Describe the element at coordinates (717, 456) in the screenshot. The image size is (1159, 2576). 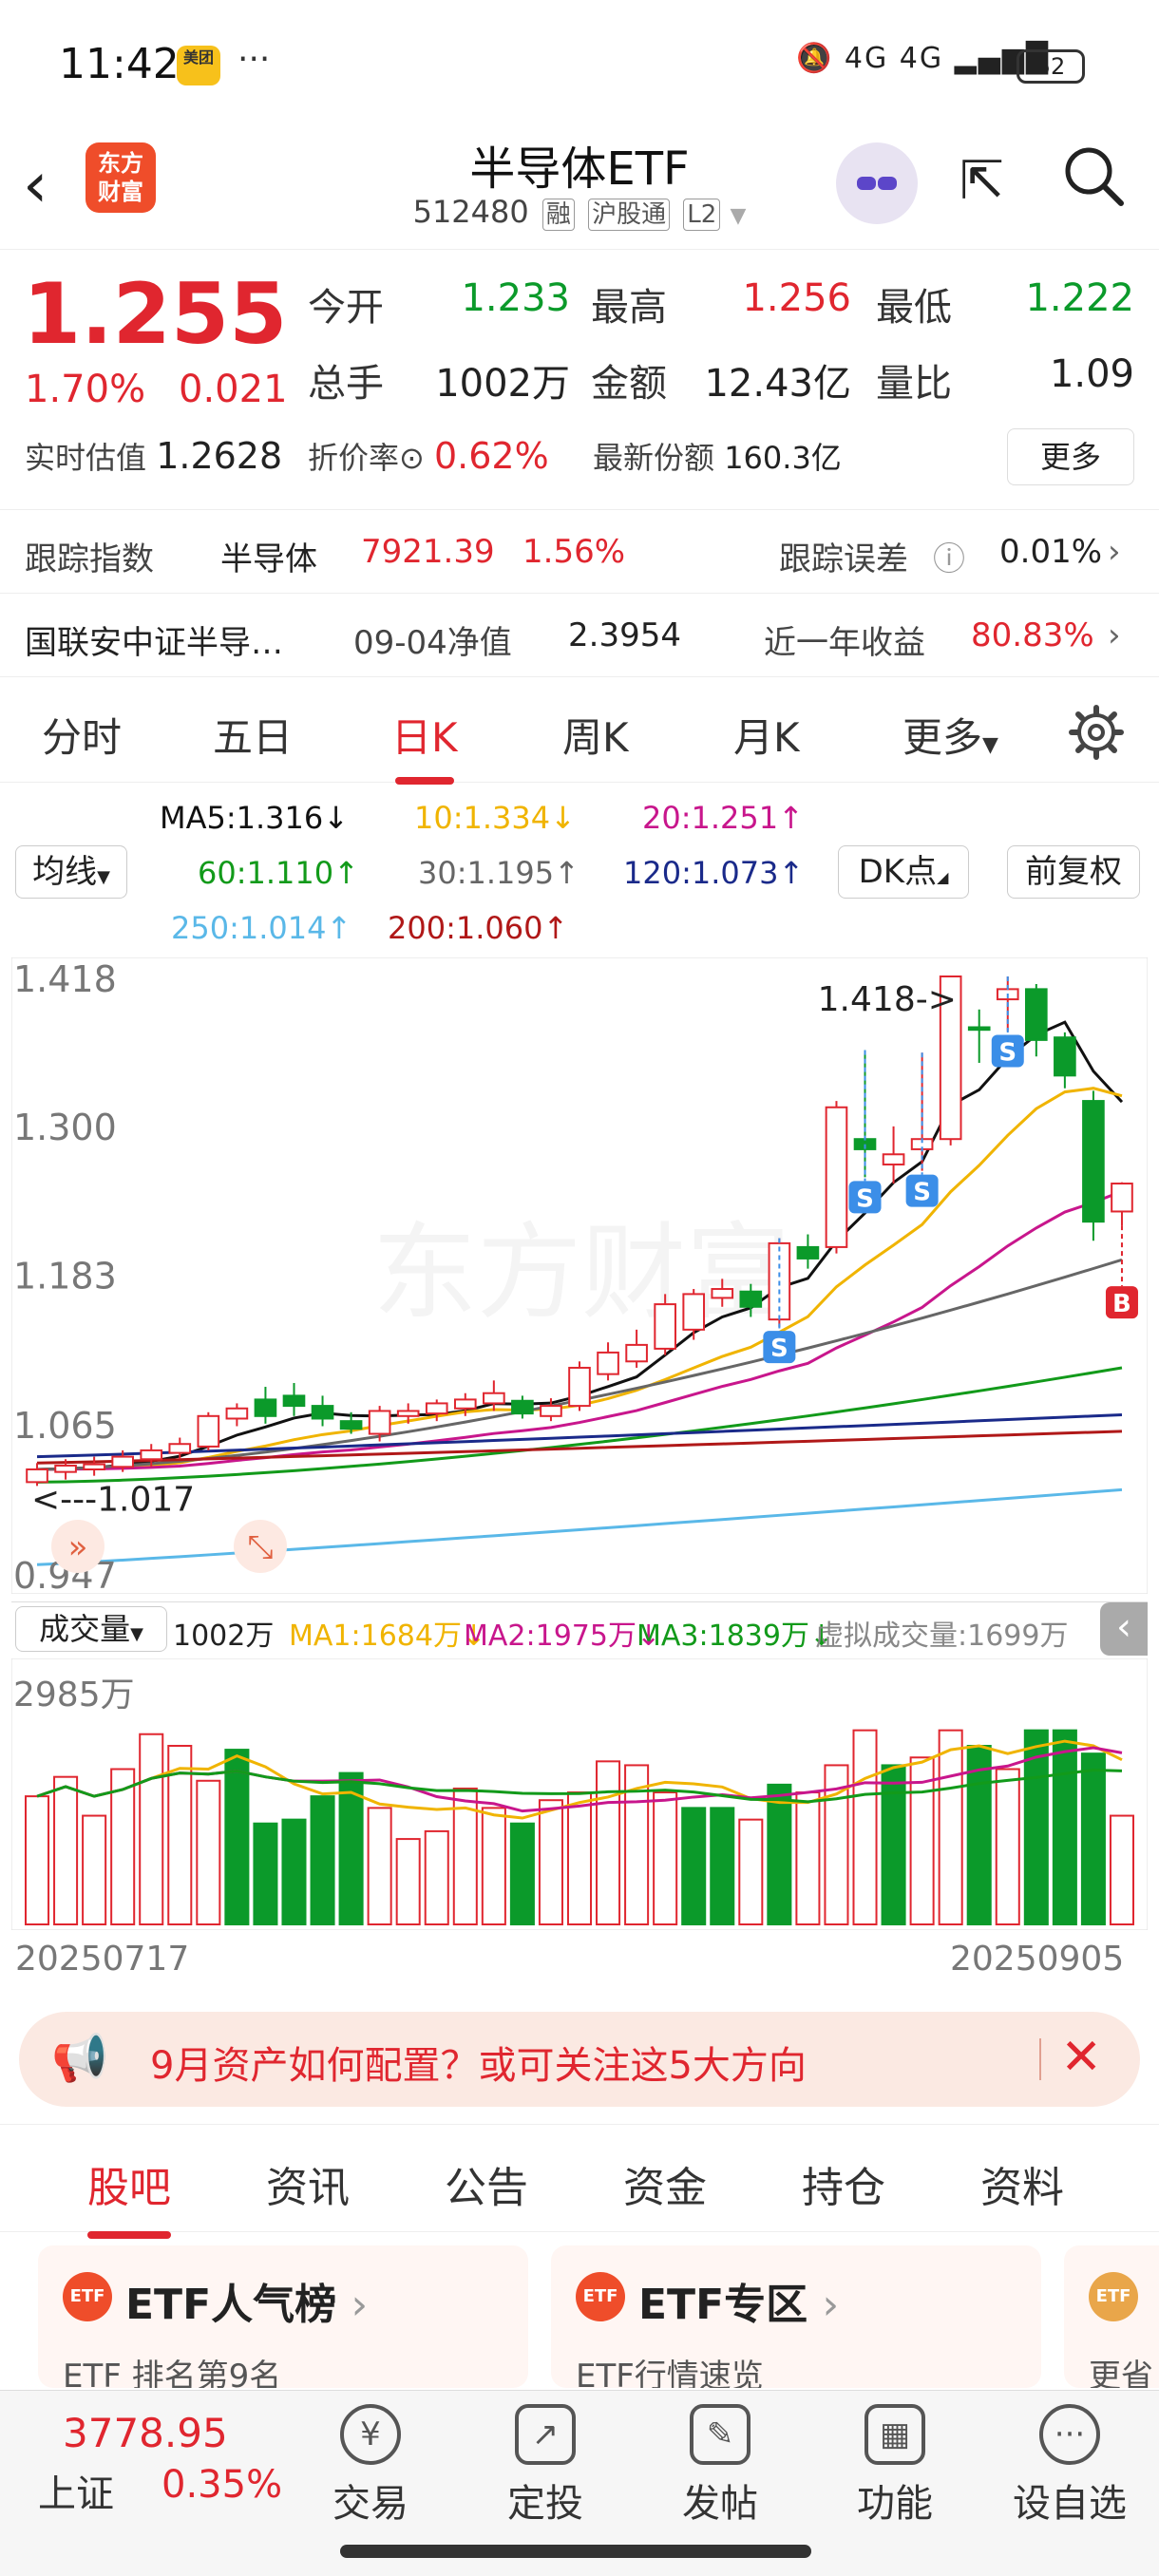
I see `shares: 最新份额 160.3亿` at that location.